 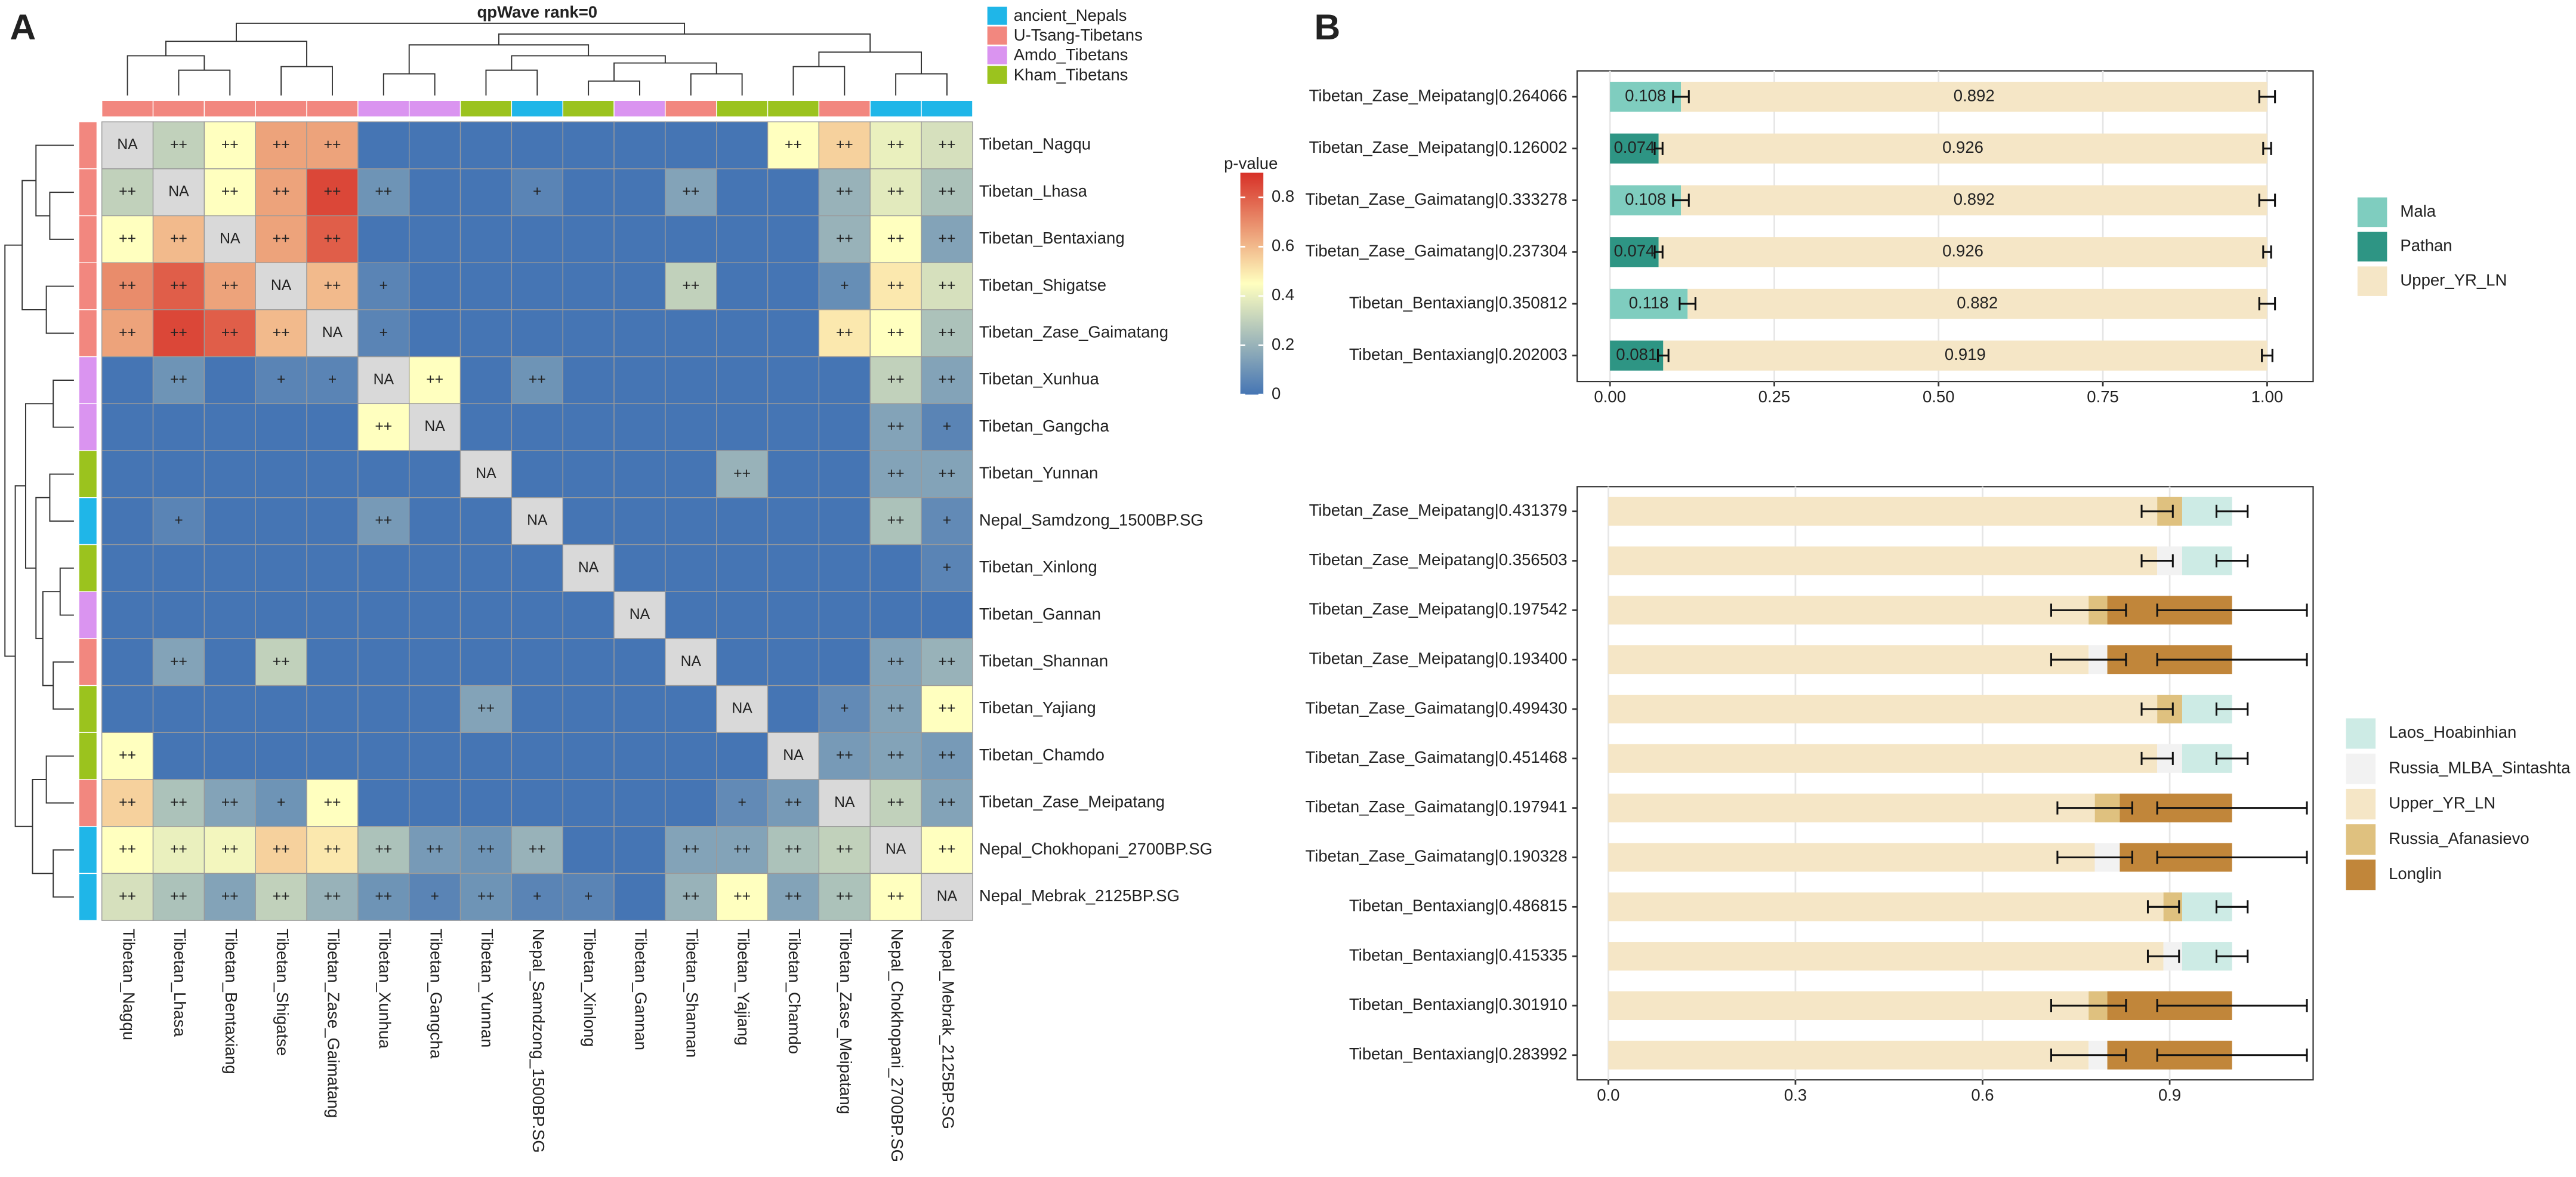 I want to click on value-label: 0.919, so click(x=1966, y=354).